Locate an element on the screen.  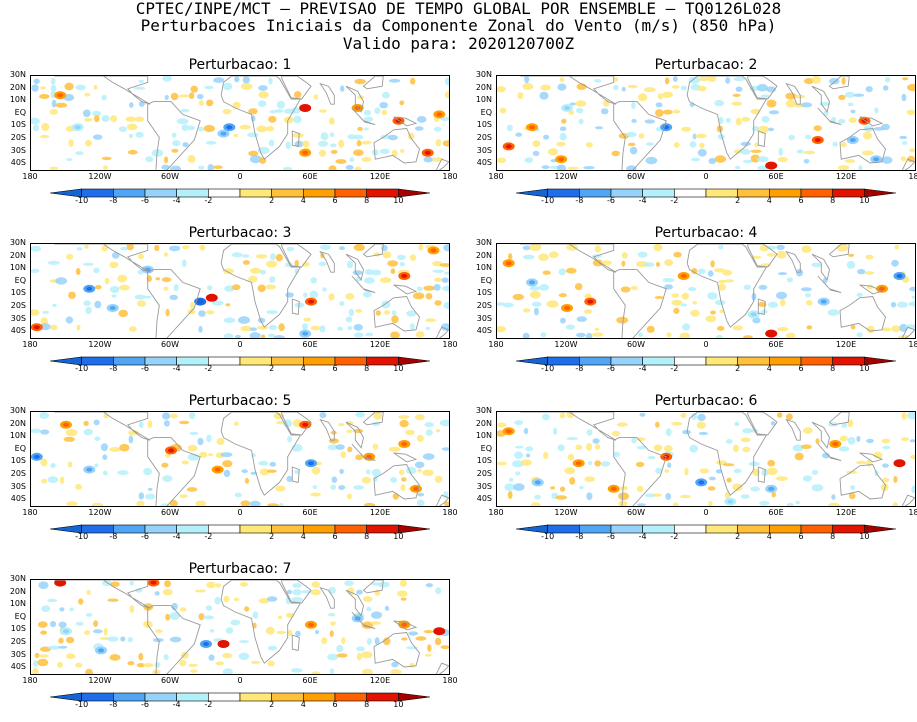
panel-title: Perturbacao: 7 is located at coordinates (240, 569).